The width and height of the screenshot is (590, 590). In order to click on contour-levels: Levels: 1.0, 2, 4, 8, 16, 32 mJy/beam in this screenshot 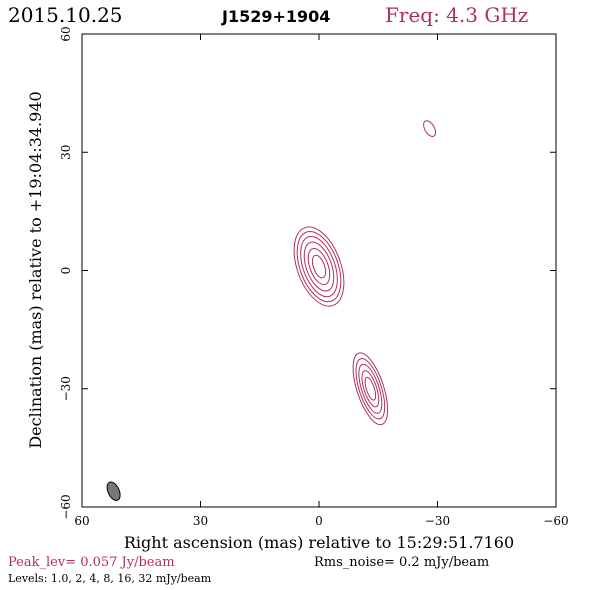, I will do `click(110, 578)`.